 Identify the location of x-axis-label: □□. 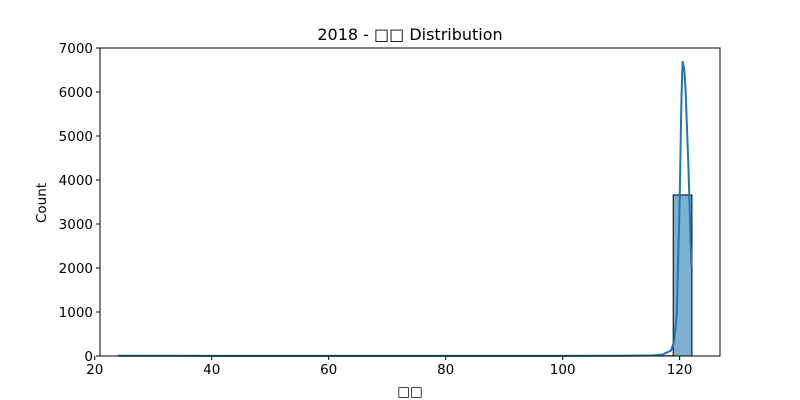
(410, 392).